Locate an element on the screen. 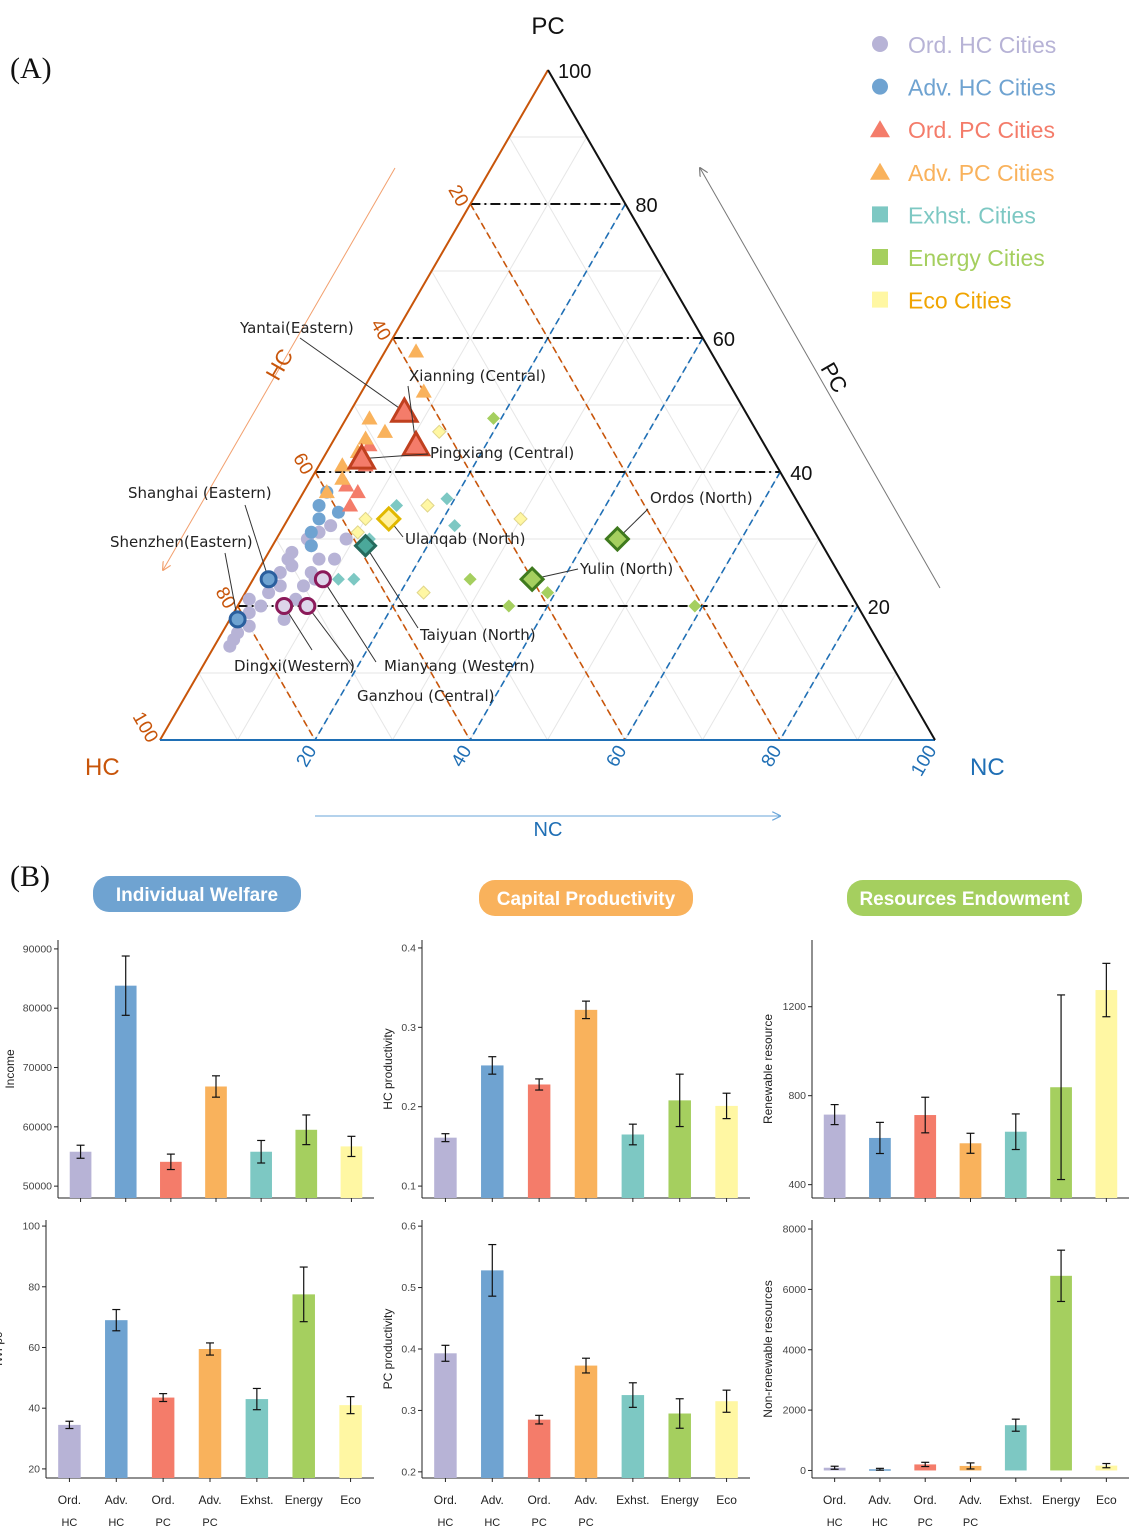 Image resolution: width=1129 pixels, height=1529 pixels. pc-tick-label: 20 is located at coordinates (879, 608).